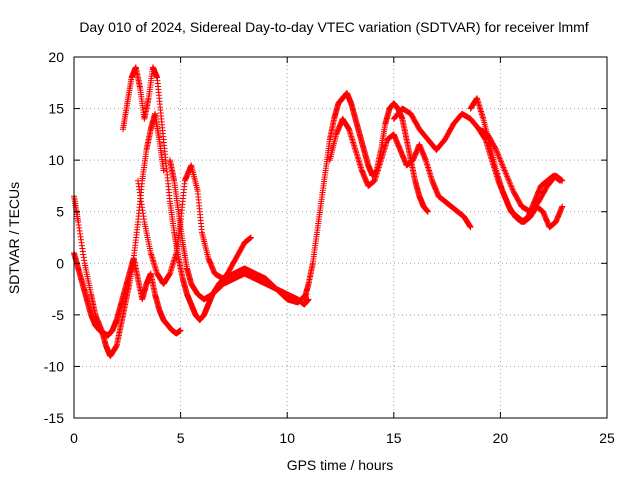  Describe the element at coordinates (394, 438) in the screenshot. I see `x-tick-label: 15` at that location.